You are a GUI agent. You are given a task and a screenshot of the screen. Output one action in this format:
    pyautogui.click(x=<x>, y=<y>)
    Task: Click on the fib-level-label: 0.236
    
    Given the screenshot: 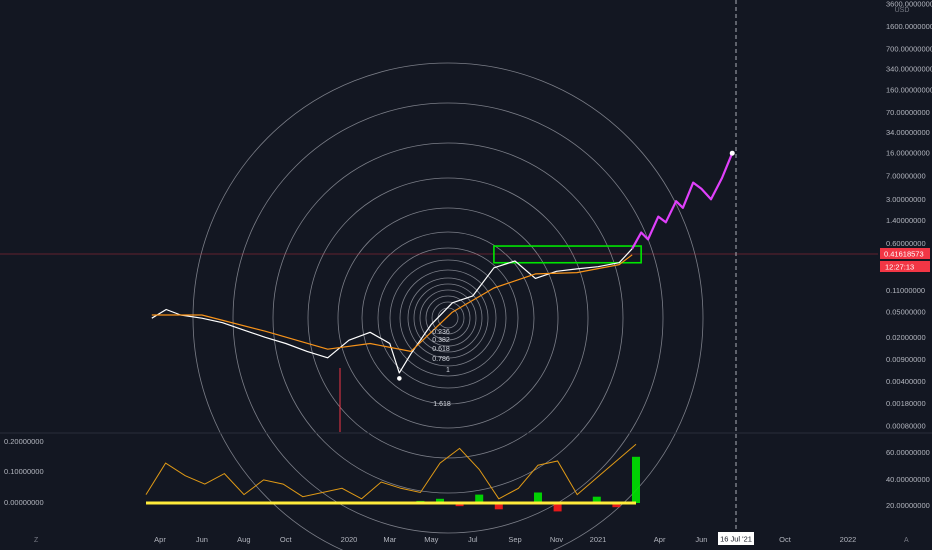 What is the action you would take?
    pyautogui.click(x=441, y=332)
    